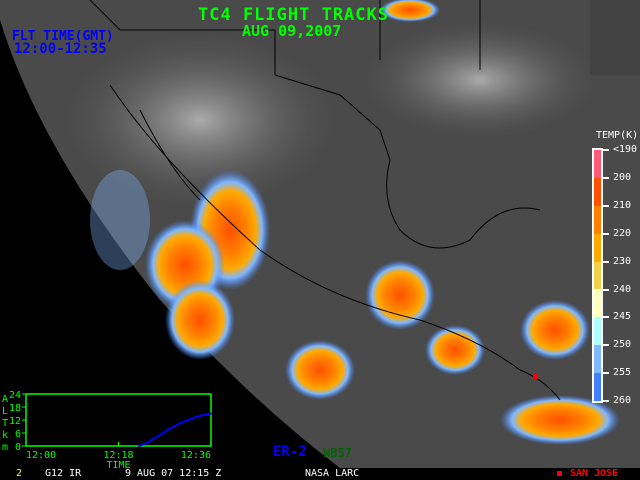 Image resolution: width=640 pixels, height=480 pixels. Describe the element at coordinates (5, 423) in the screenshot. I see `y-axis-label-letter: T` at that location.